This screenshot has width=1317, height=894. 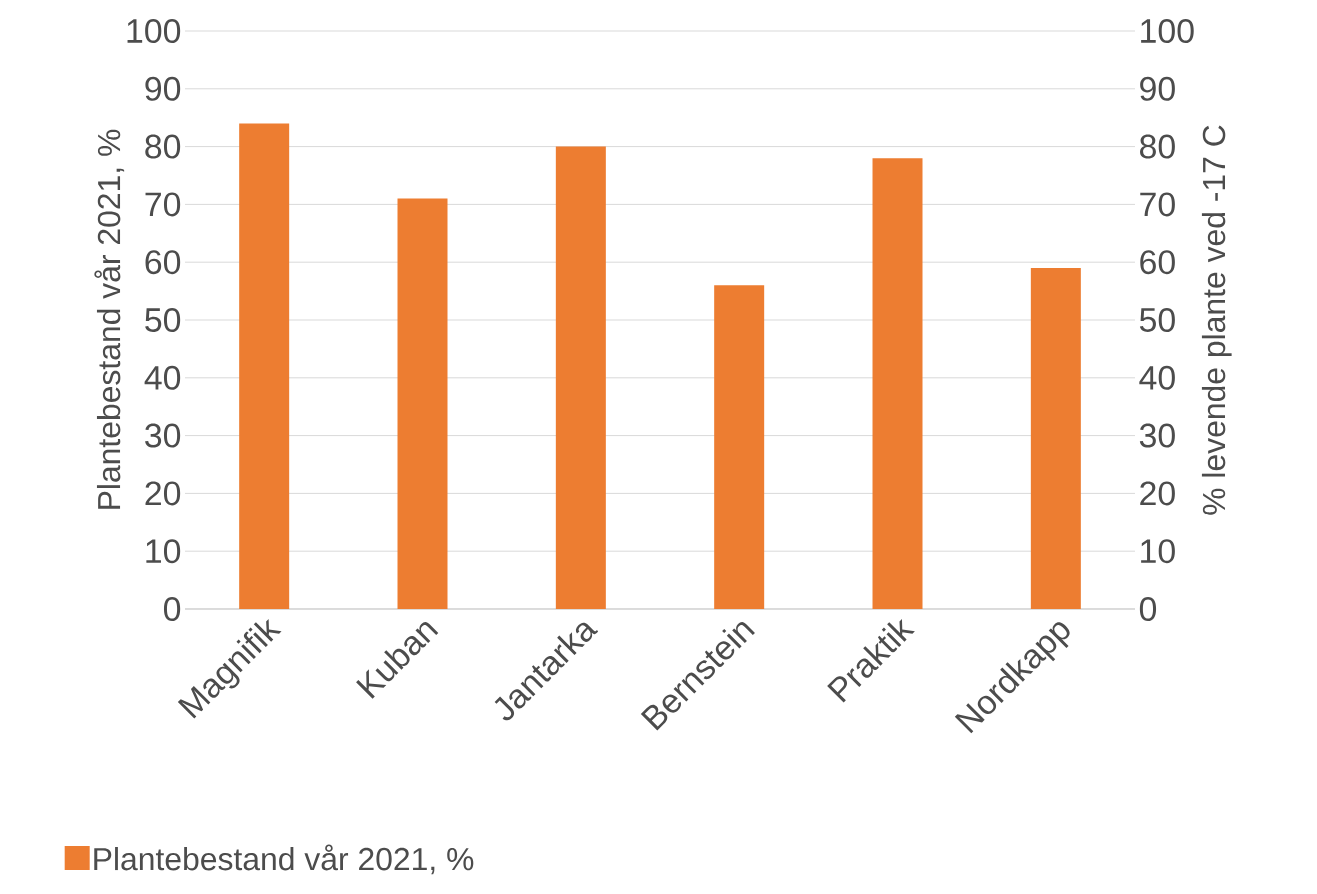 What do you see at coordinates (109, 319) in the screenshot?
I see `y-axis-title: Plantebestand vår 2021, %` at bounding box center [109, 319].